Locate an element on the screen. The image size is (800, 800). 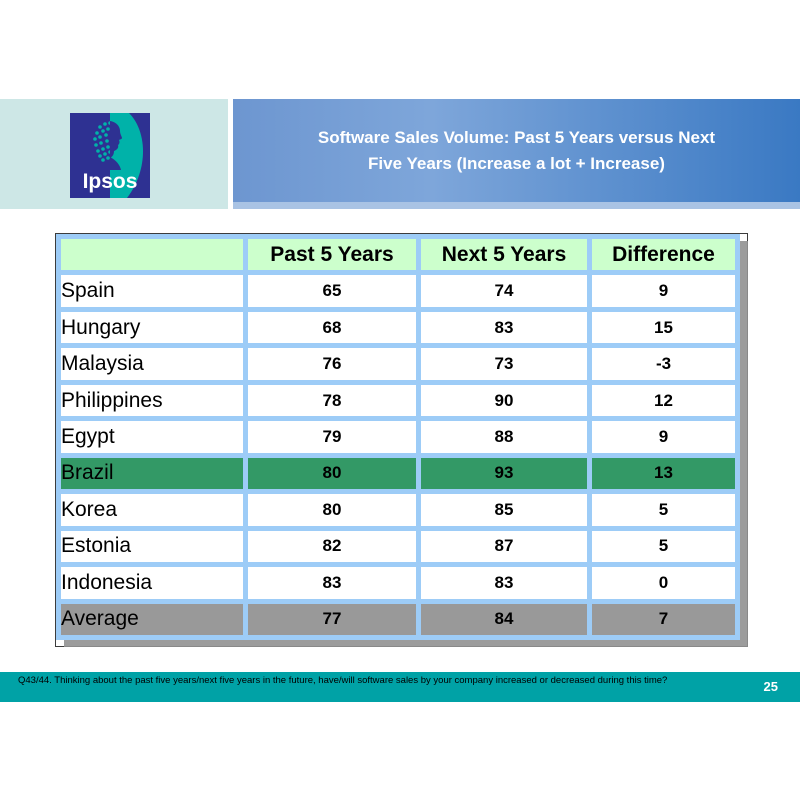
table-row: Brazil 80 93 13 is located at coordinates (398, 473).